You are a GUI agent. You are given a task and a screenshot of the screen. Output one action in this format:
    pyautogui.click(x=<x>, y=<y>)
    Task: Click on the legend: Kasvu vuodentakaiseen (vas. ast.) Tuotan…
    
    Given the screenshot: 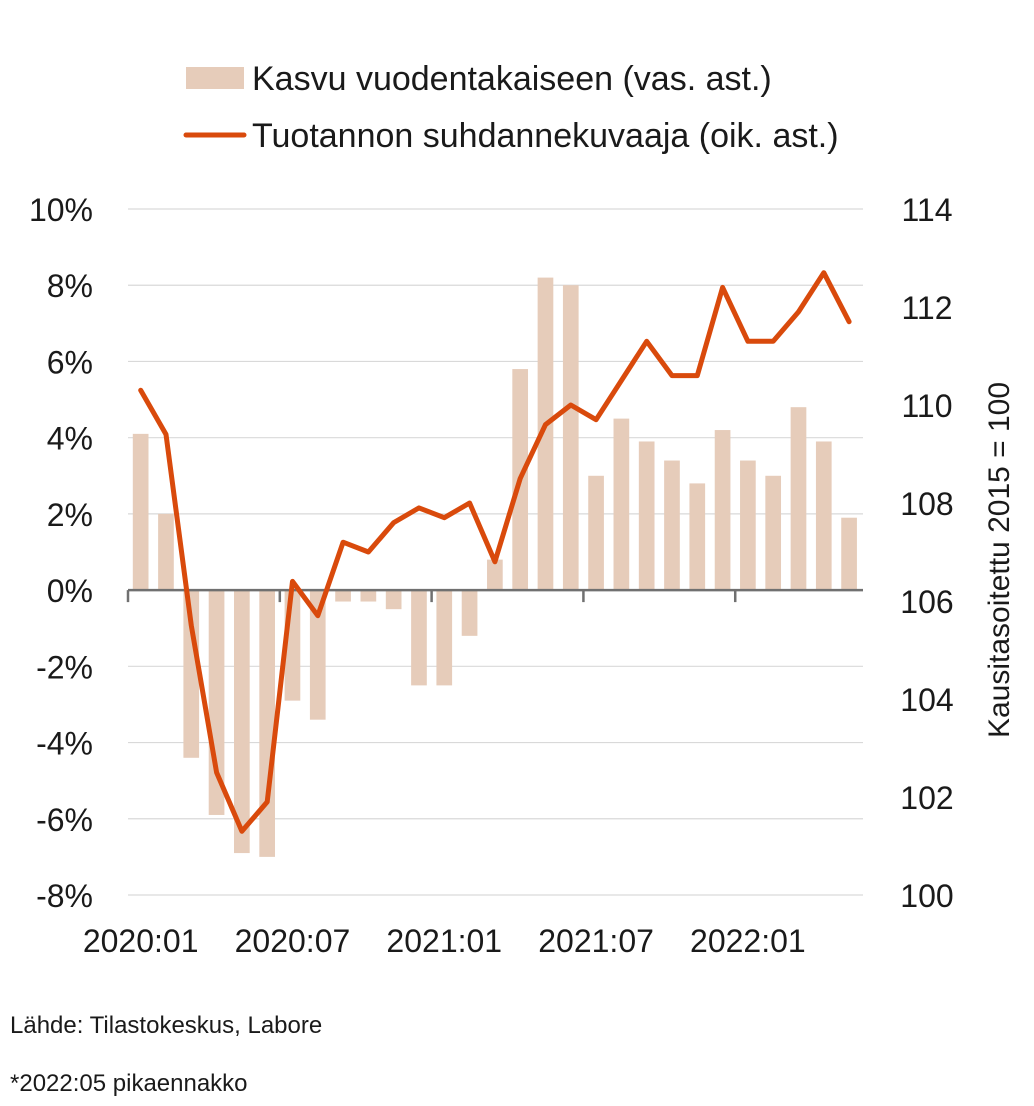 What is the action you would take?
    pyautogui.click(x=511, y=107)
    